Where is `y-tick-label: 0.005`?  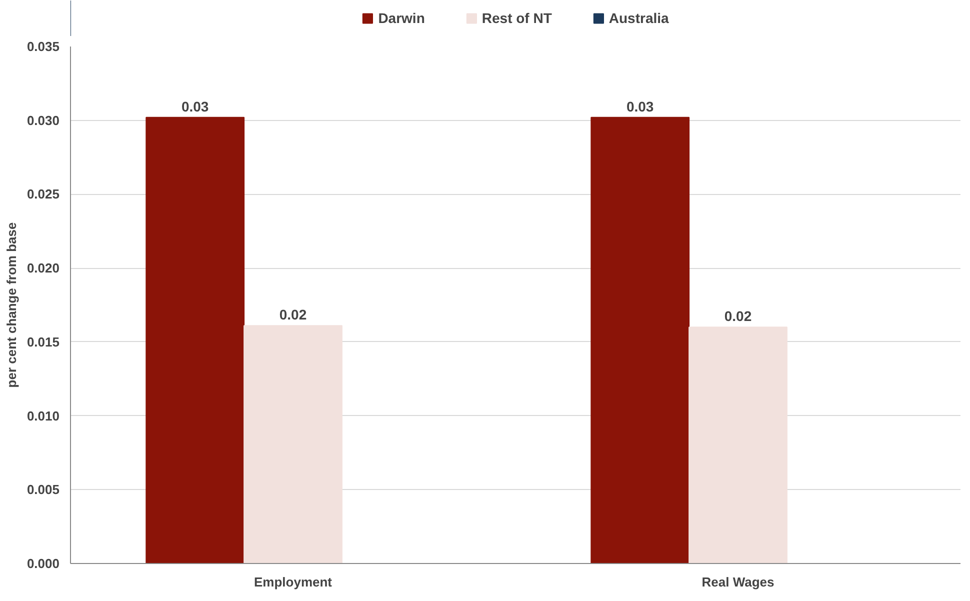
y-tick-label: 0.005 is located at coordinates (43, 490).